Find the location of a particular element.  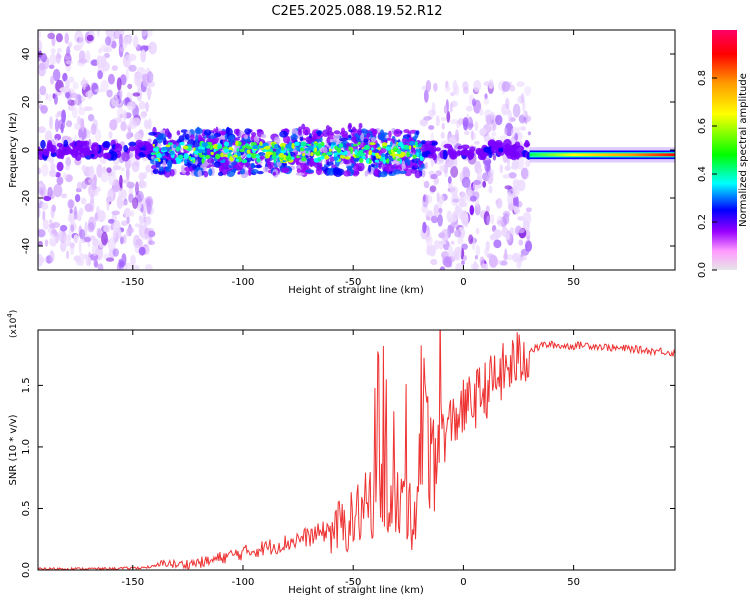

colorbar-tick-label: 0.0 is located at coordinates (702, 270).